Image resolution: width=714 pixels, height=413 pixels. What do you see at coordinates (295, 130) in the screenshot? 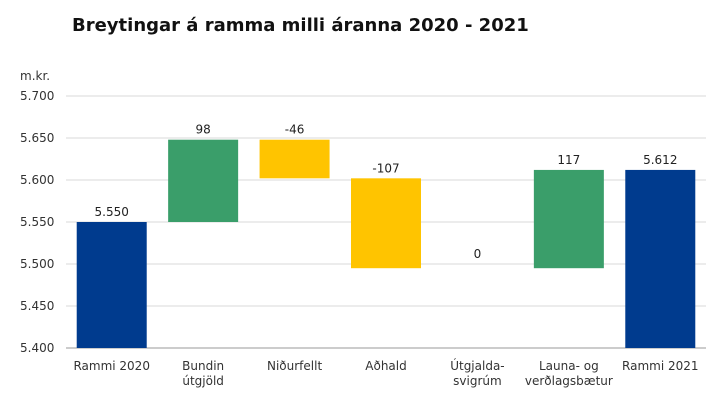
I see `data-label: -46` at bounding box center [295, 130].